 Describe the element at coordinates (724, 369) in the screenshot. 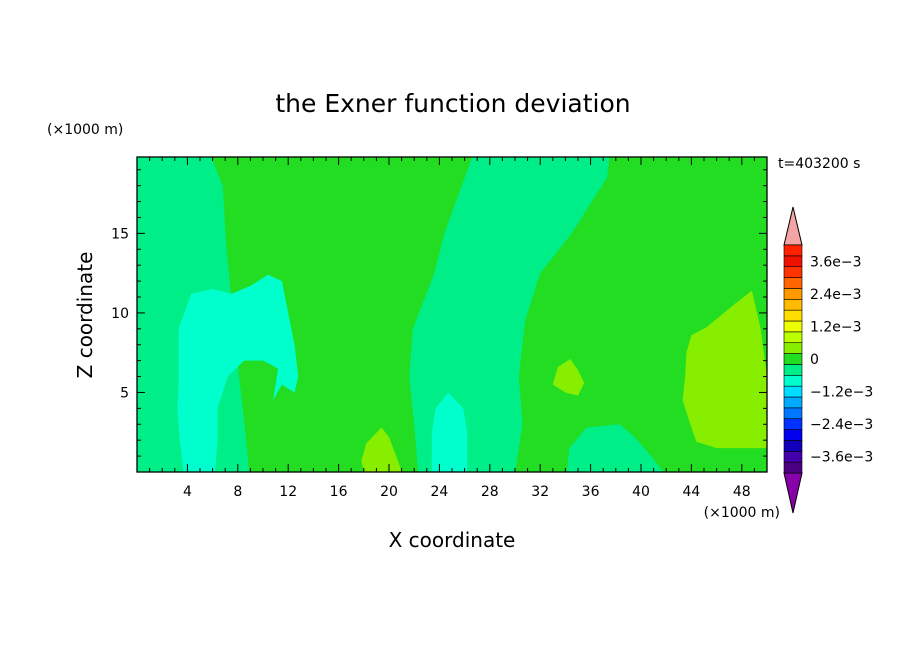

I see `contour-region-right-patch-slightly-positive` at that location.